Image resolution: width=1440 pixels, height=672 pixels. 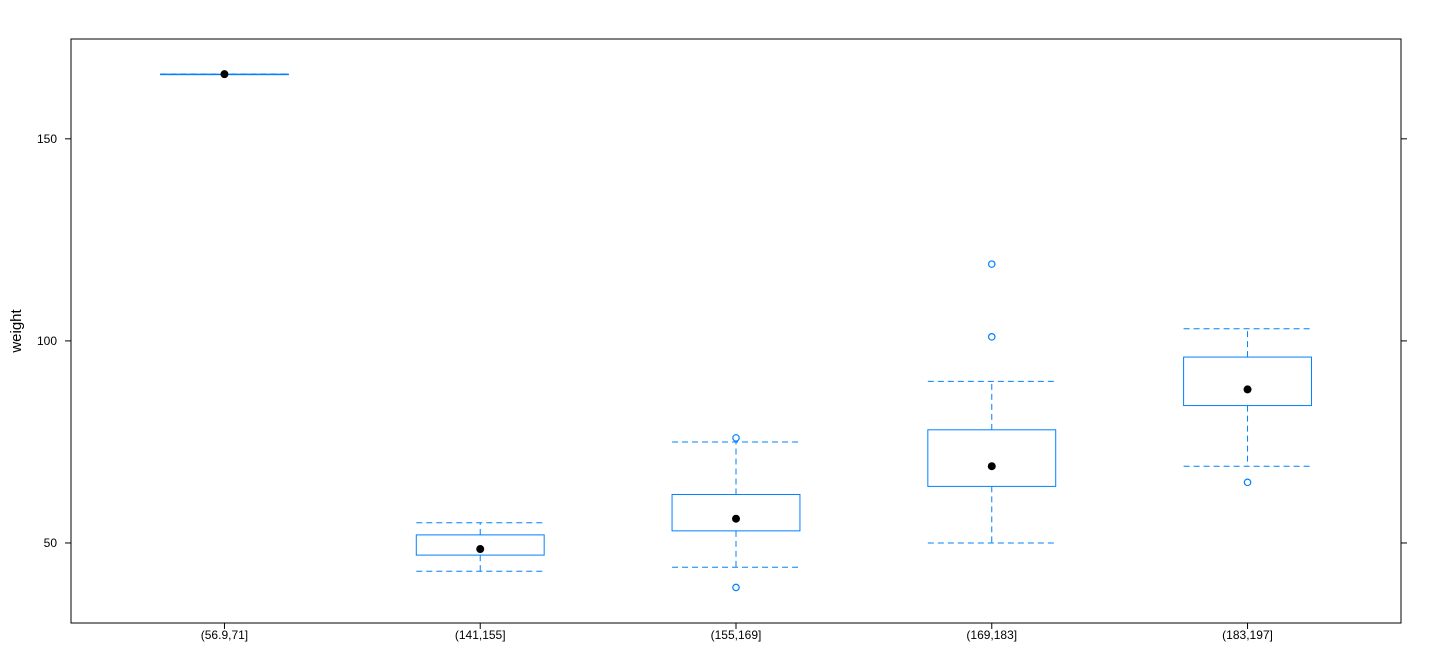 What do you see at coordinates (47, 139) in the screenshot?
I see `y-tick-label: 150` at bounding box center [47, 139].